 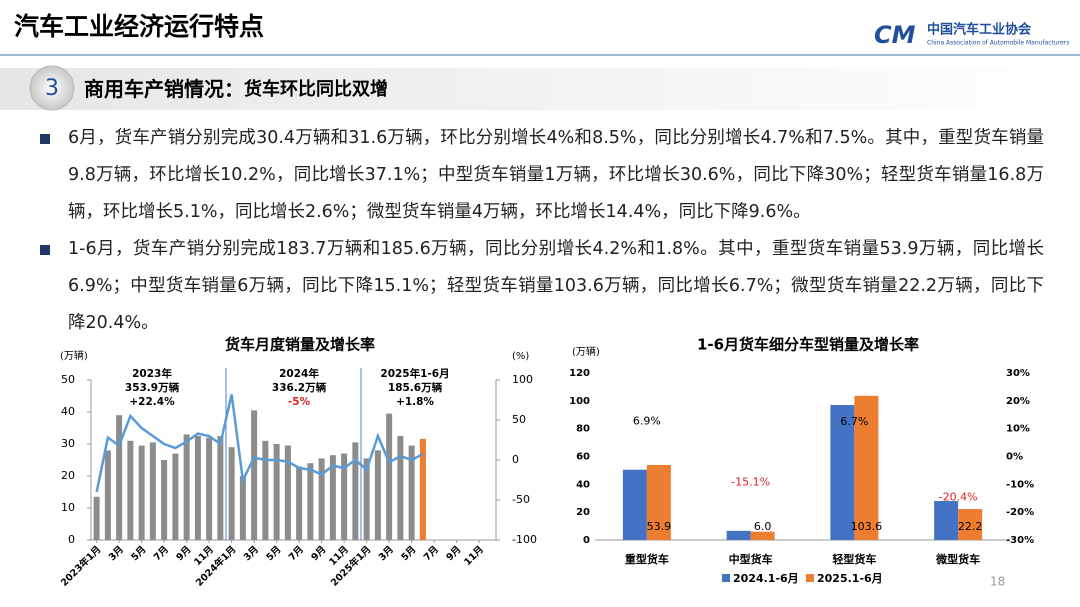 What do you see at coordinates (647, 420) in the screenshot?
I see `growth-label: 6.9%` at bounding box center [647, 420].